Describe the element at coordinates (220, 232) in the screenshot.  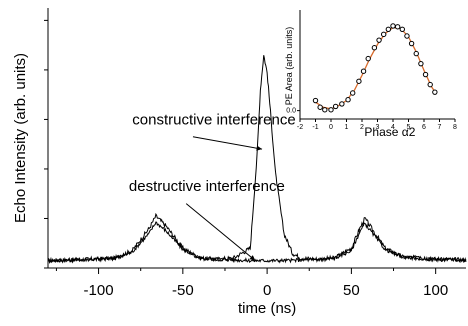
I see `destructive-arrow-line` at that location.